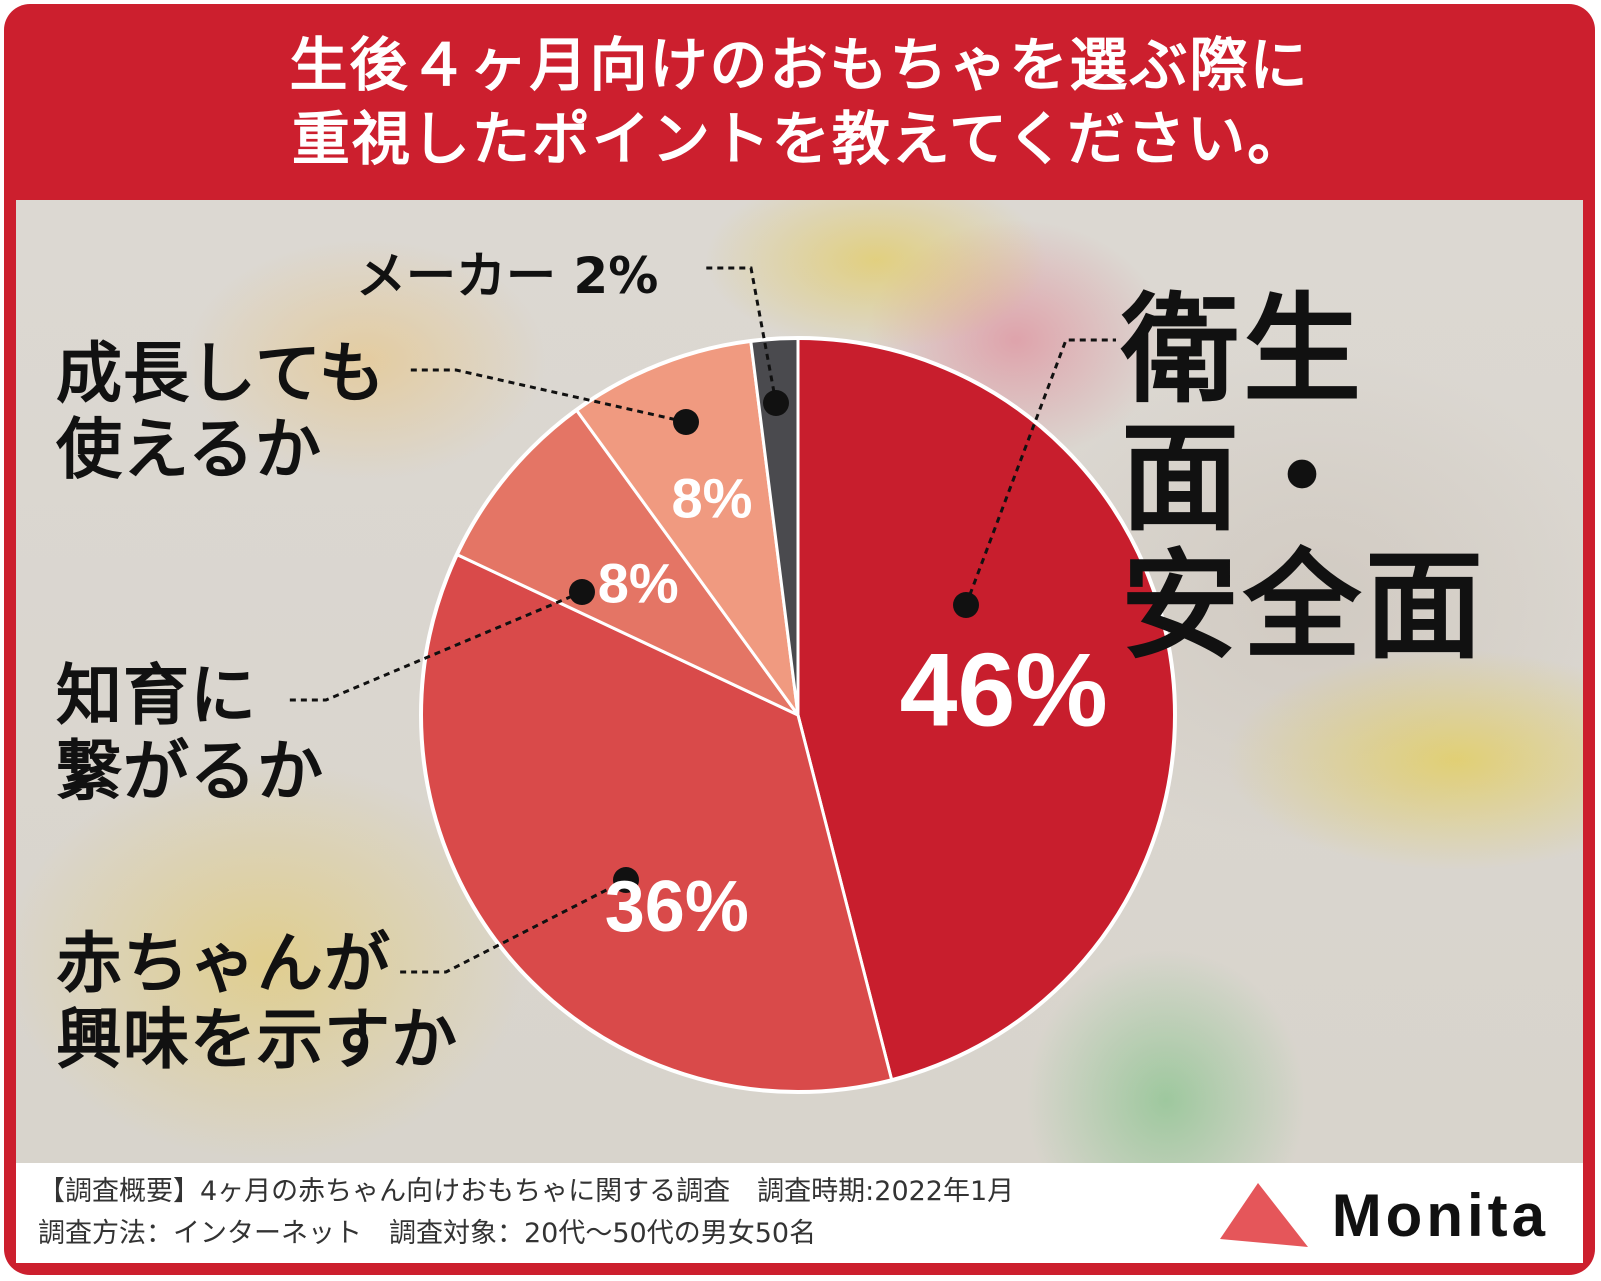 Image resolution: width=1601 pixels, height=1281 pixels. I want to click on label-safety: 衛生面・ 安全面, so click(1352, 478).